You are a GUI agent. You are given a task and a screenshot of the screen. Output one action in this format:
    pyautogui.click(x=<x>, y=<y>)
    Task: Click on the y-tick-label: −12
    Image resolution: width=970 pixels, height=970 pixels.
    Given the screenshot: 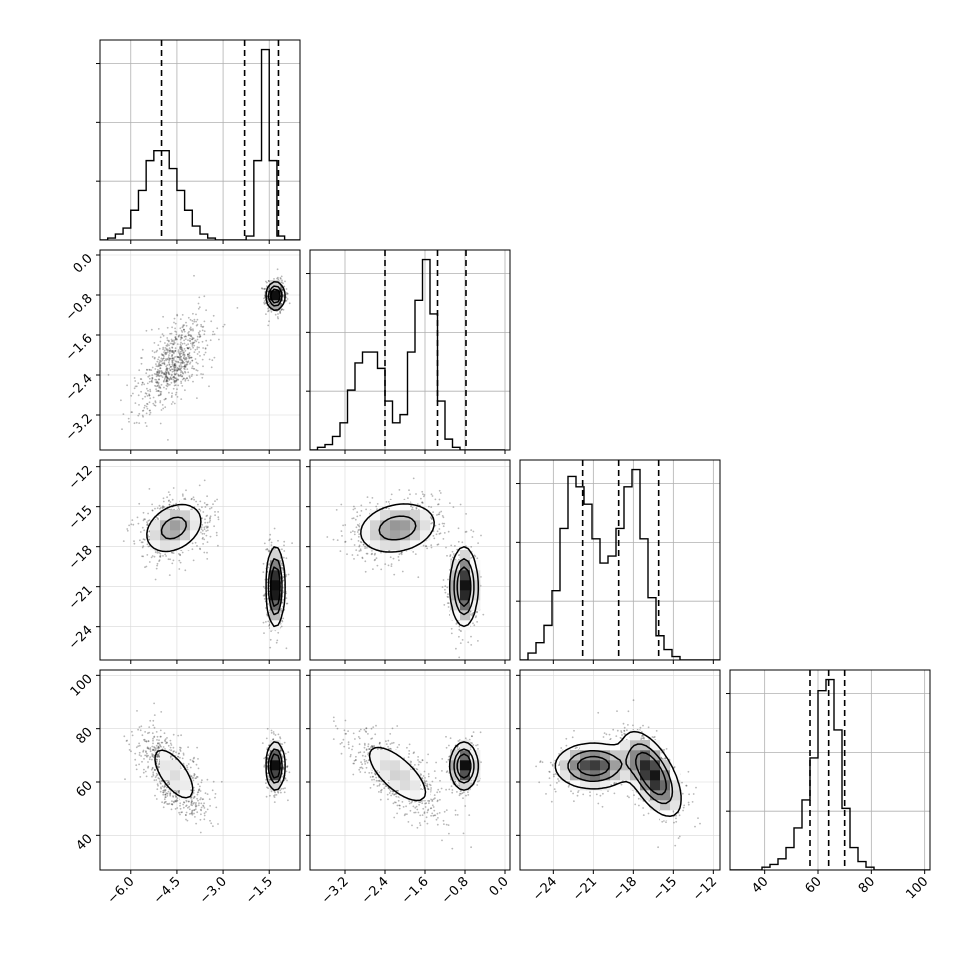 What is the action you would take?
    pyautogui.click(x=81, y=478)
    